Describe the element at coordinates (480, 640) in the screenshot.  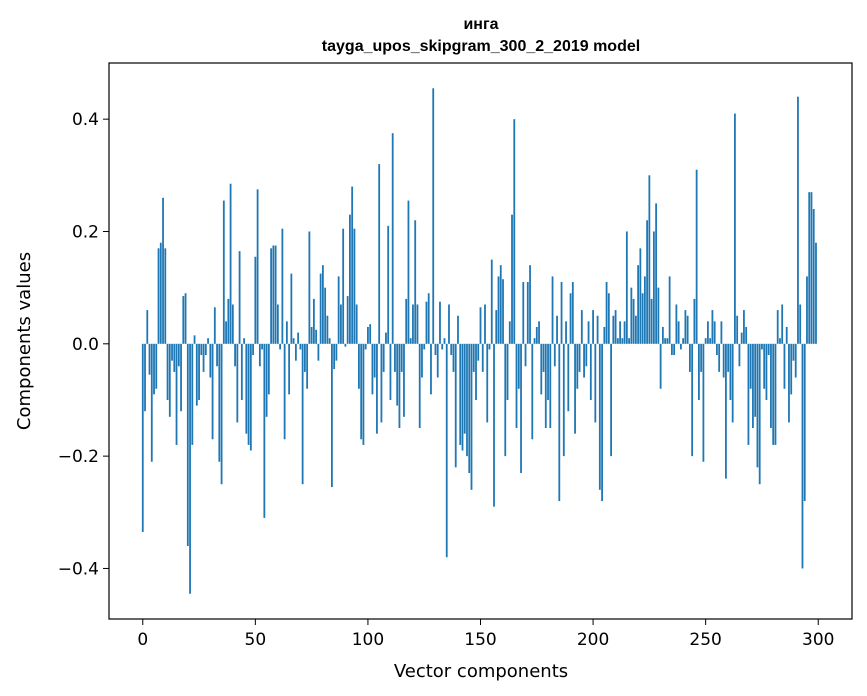
I see `x-tick-label: 150` at that location.